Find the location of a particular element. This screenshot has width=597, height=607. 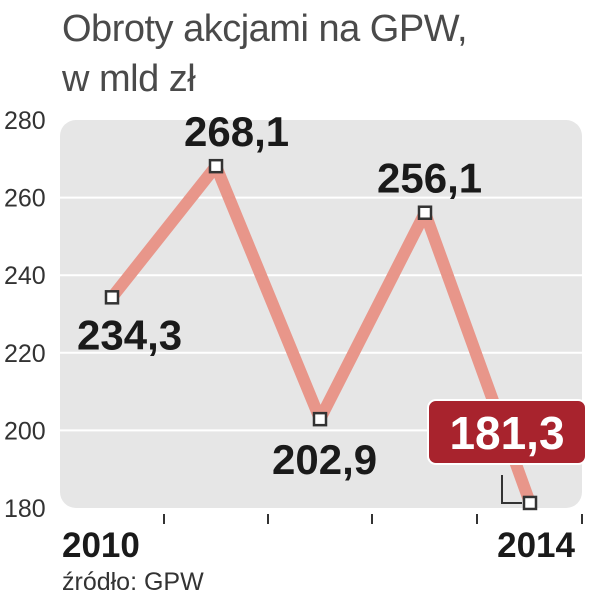

x-axis-ticks: 2010 2014 is located at coordinates (322, 539).